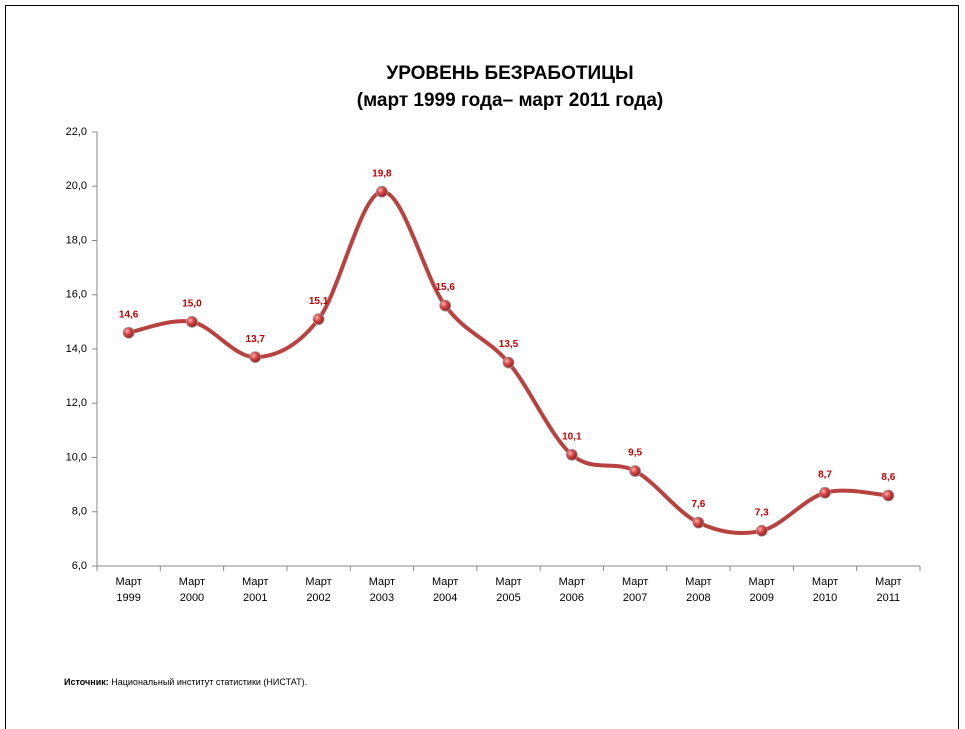 This screenshot has width=965, height=729. I want to click on x-tick-label: Март 2003, so click(382, 590).